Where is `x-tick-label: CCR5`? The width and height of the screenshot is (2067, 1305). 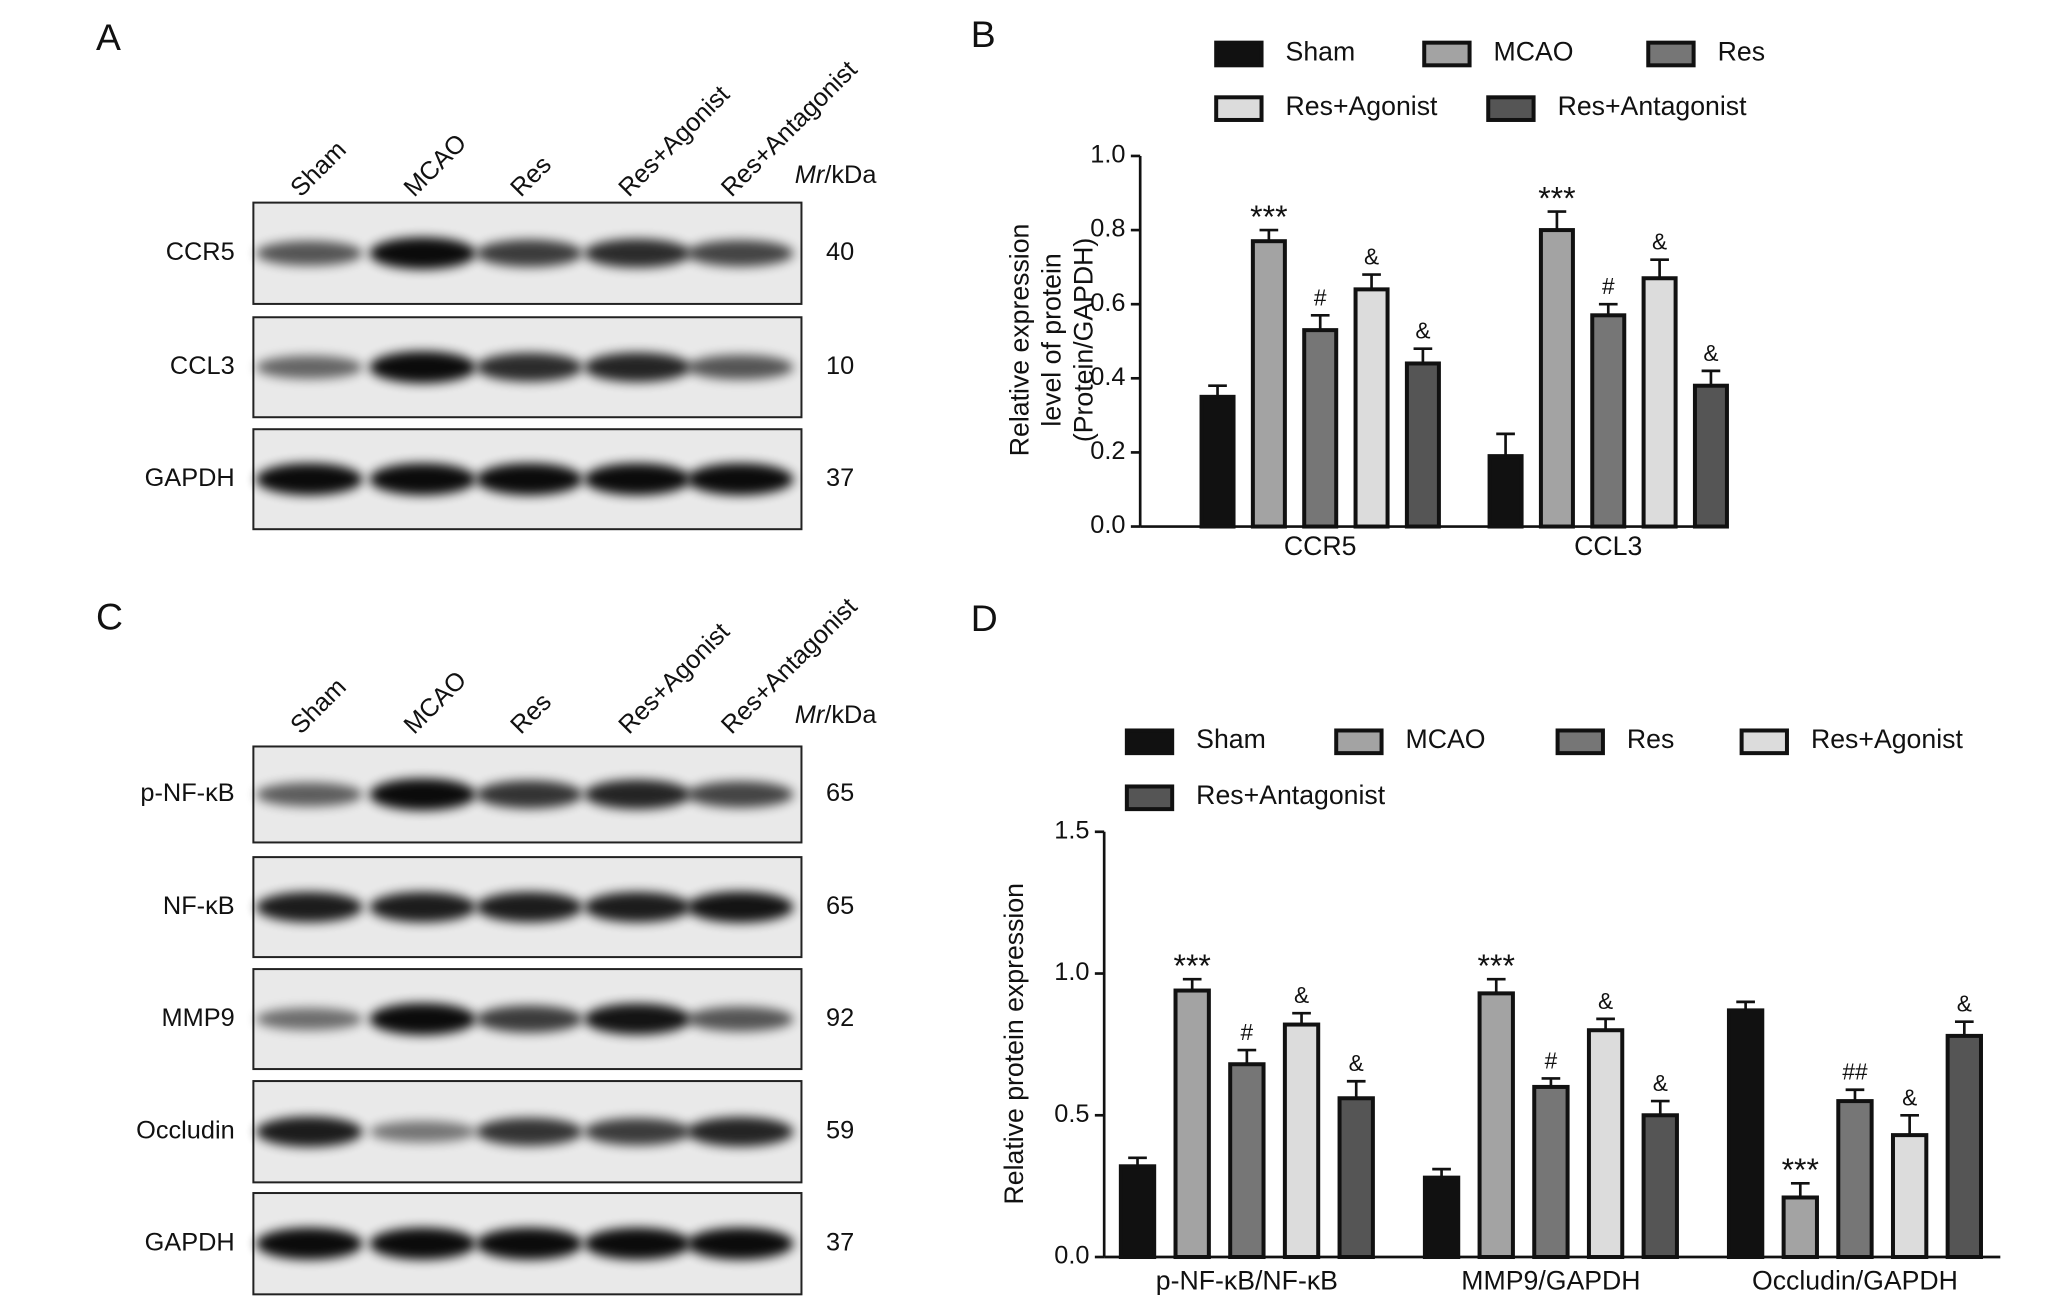
x-tick-label: CCR5 is located at coordinates (1320, 546).